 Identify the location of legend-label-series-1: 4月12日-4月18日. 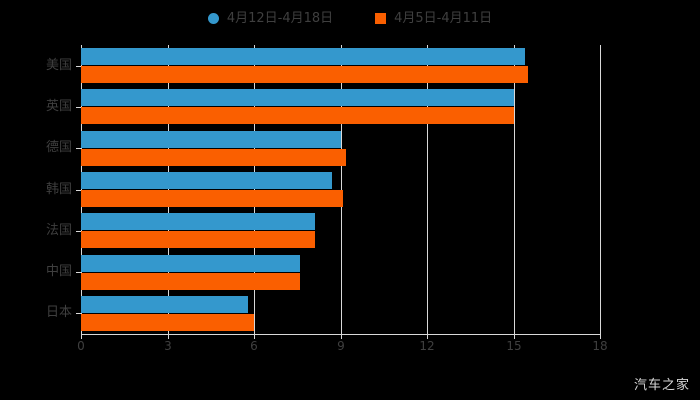
(280, 18).